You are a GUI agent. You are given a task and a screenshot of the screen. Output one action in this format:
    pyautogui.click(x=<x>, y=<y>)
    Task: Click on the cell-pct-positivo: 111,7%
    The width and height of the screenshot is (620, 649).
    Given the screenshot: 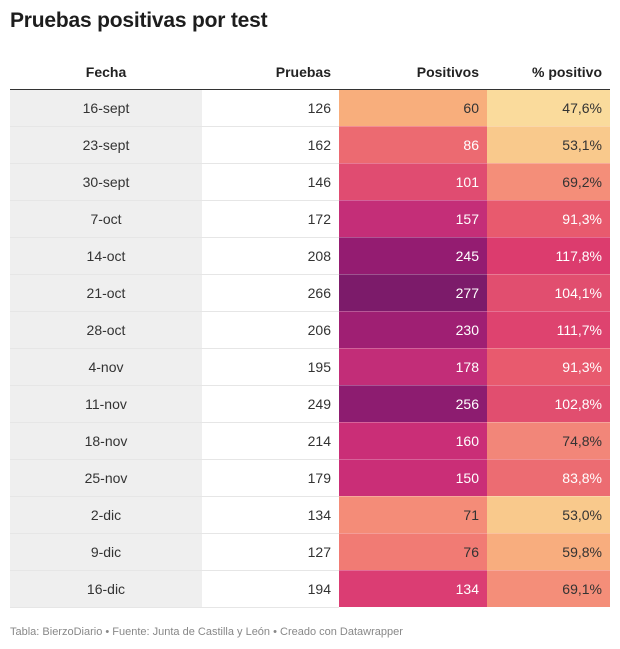 What is the action you would take?
    pyautogui.click(x=548, y=330)
    